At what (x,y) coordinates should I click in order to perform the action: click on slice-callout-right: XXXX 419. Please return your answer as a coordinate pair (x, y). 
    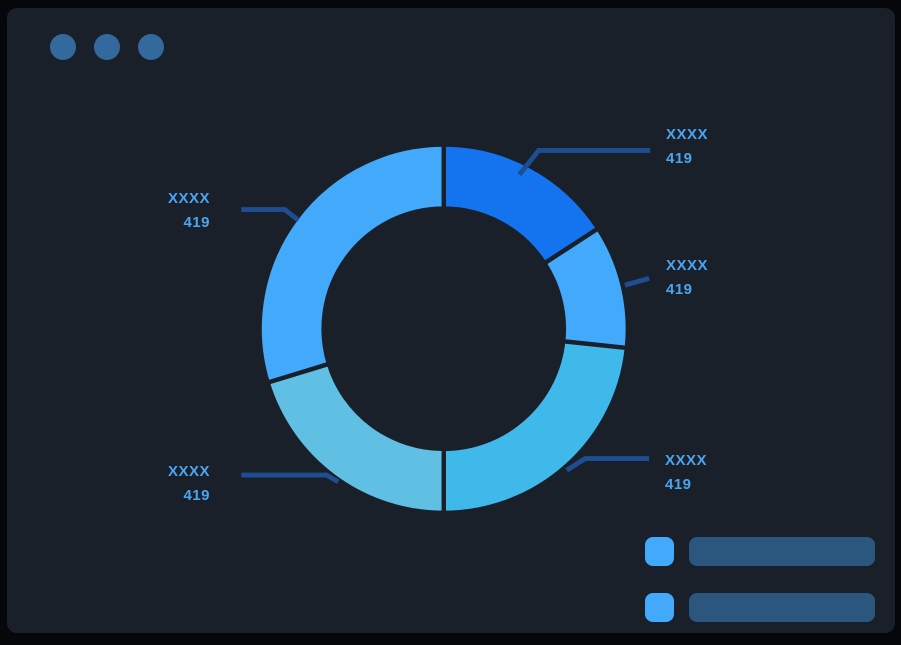
    Looking at the image, I should click on (687, 277).